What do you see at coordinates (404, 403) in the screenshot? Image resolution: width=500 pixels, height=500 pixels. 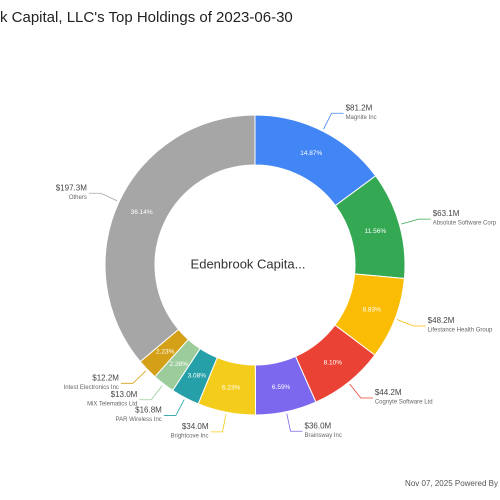 I see `category-label: Cognyte Software Ltd` at bounding box center [404, 403].